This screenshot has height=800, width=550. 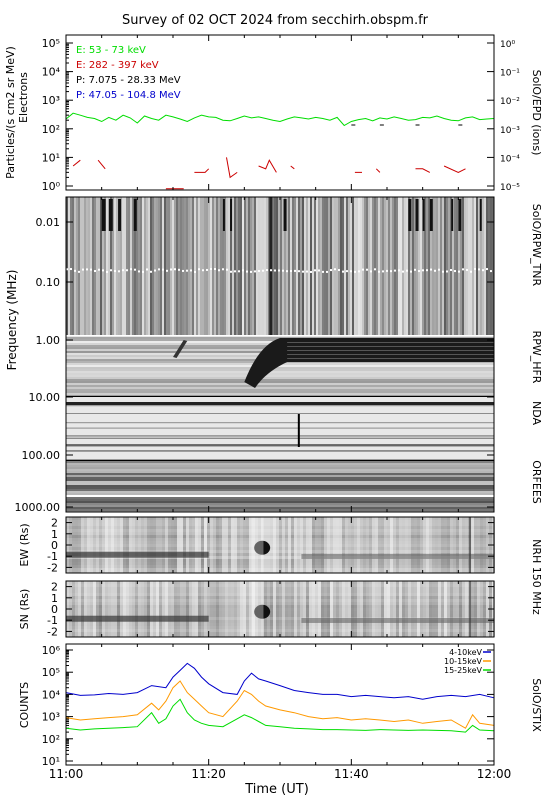 What do you see at coordinates (510, 159) in the screenshot?
I see `particles-y2-tick-label: 10⁻⁴` at bounding box center [510, 159].